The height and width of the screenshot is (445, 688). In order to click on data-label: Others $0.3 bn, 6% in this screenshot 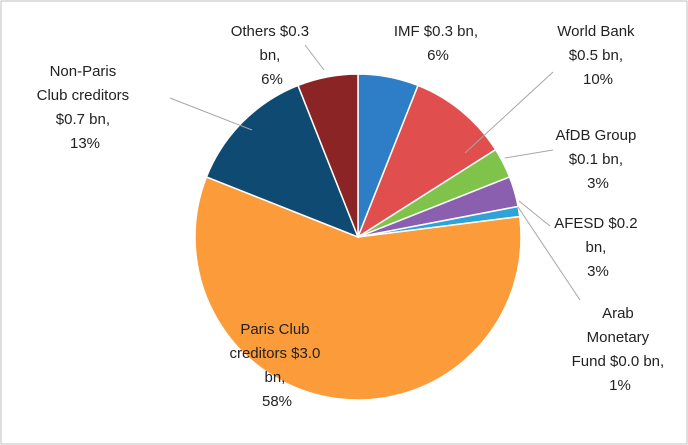, I will do `click(272, 55)`.